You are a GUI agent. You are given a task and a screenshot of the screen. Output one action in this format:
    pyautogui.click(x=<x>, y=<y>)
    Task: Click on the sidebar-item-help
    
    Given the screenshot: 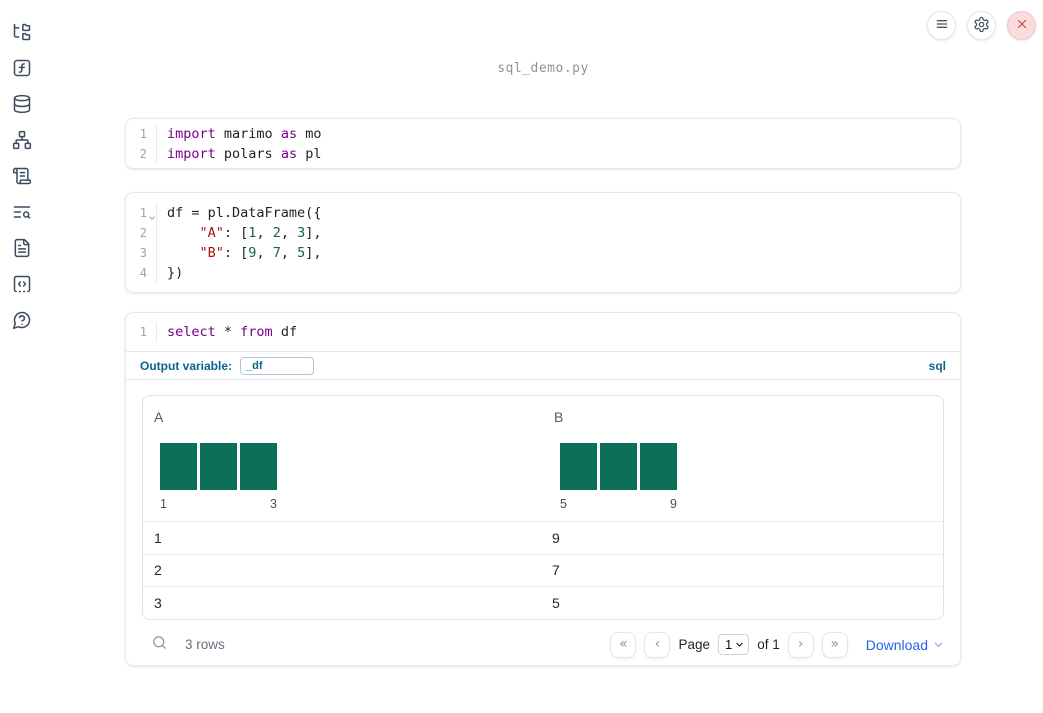 What is the action you would take?
    pyautogui.click(x=22, y=321)
    